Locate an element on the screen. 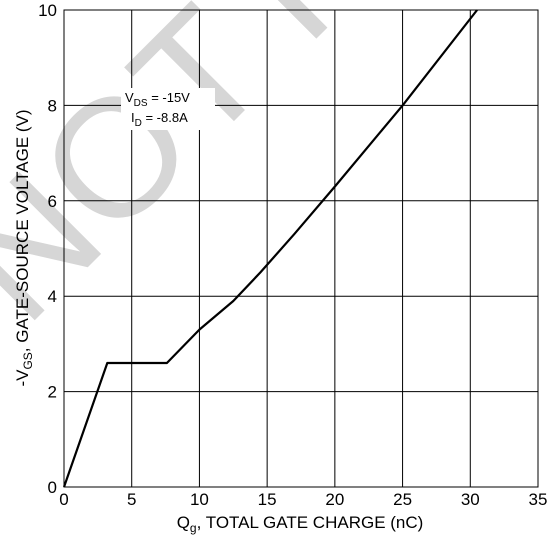 The image size is (548, 540). y-tick-label-0: 0 is located at coordinates (52, 487).